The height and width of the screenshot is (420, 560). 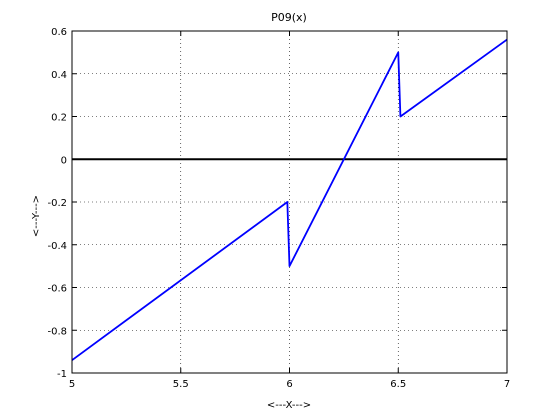 What do you see at coordinates (289, 405) in the screenshot?
I see `x-axis-label: <---X--->` at bounding box center [289, 405].